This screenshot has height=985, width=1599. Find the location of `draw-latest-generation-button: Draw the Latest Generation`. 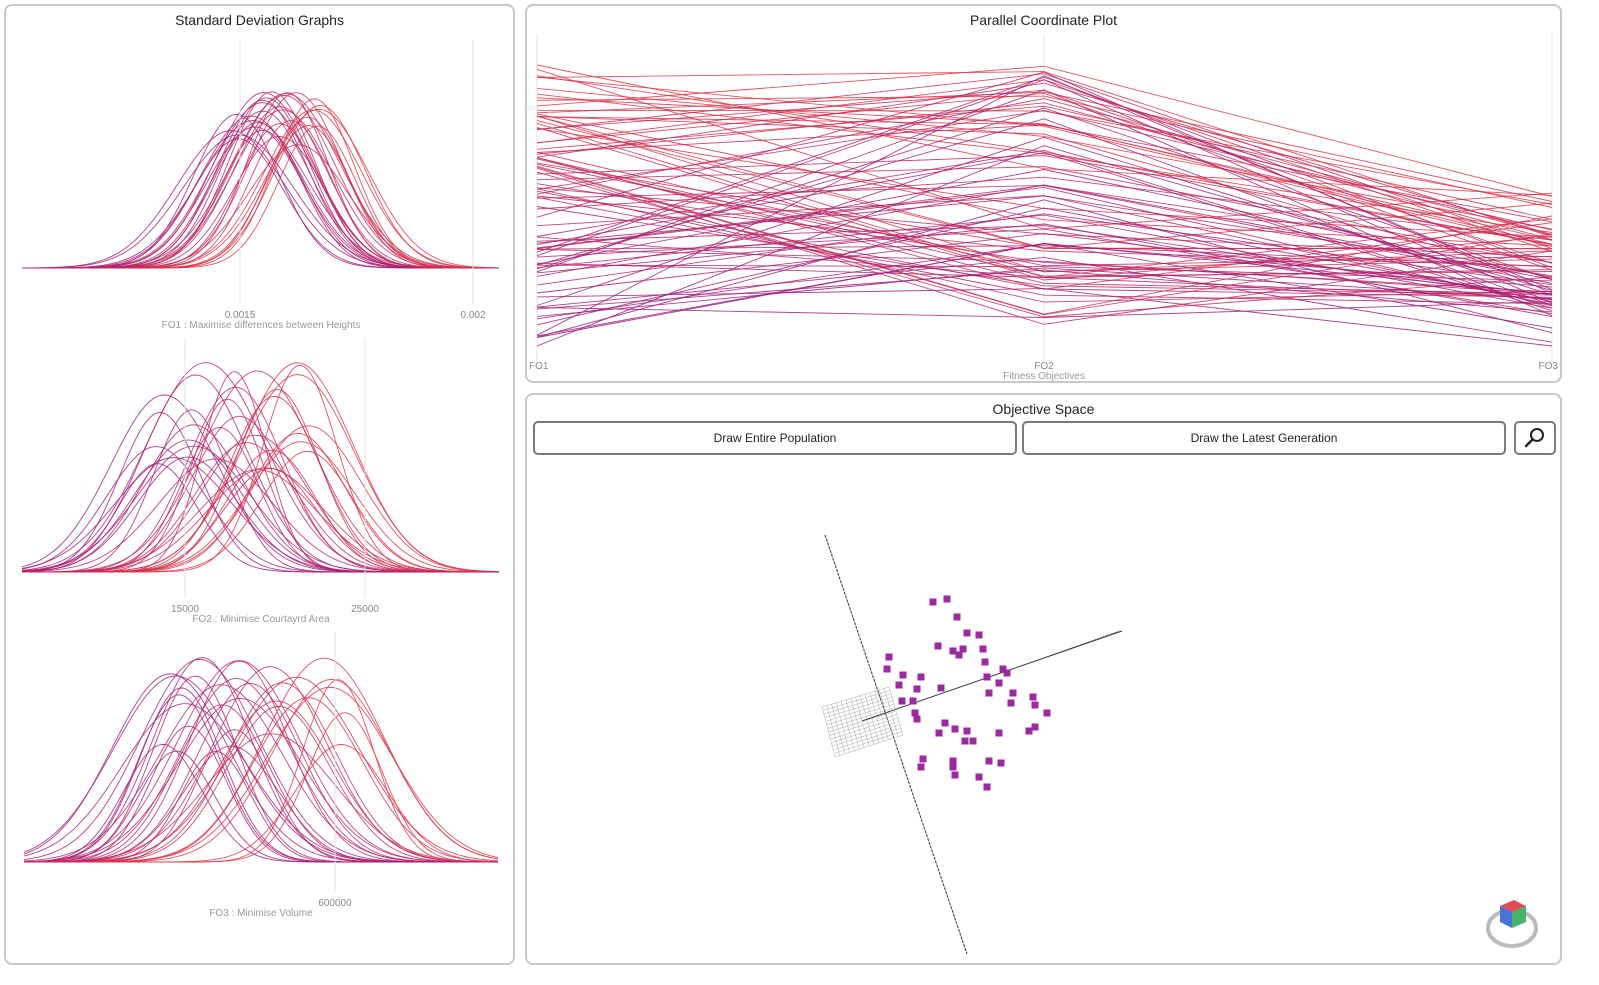

draw-latest-generation-button: Draw the Latest Generation is located at coordinates (1264, 438).